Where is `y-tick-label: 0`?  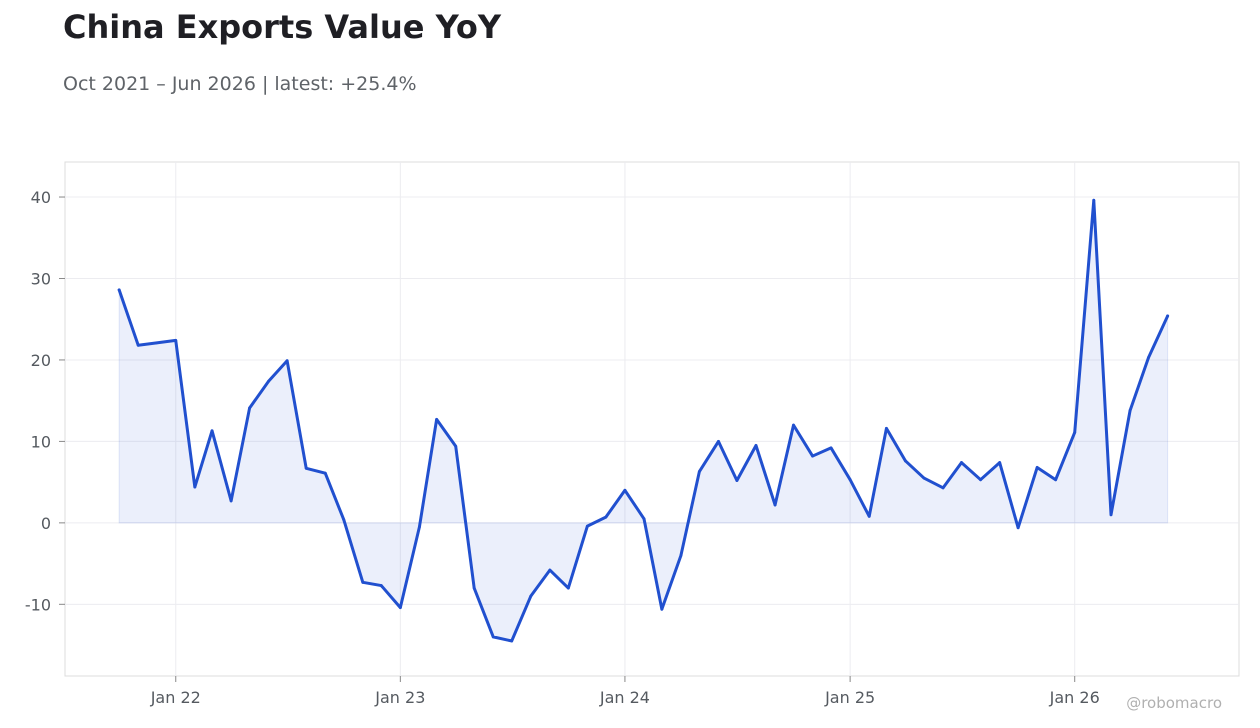
y-tick-label: 0 is located at coordinates (46, 523).